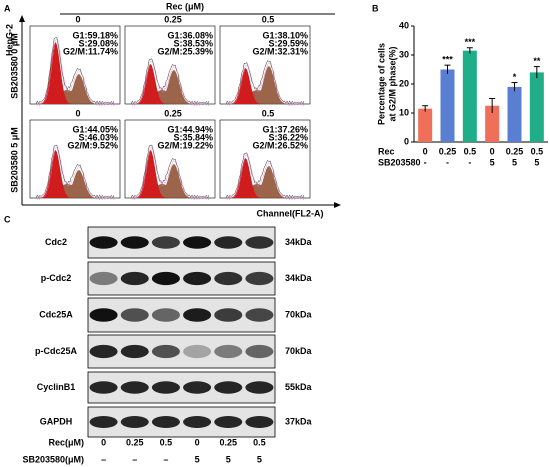  Describe the element at coordinates (7, 219) in the screenshot. I see `panel-label: C` at that location.